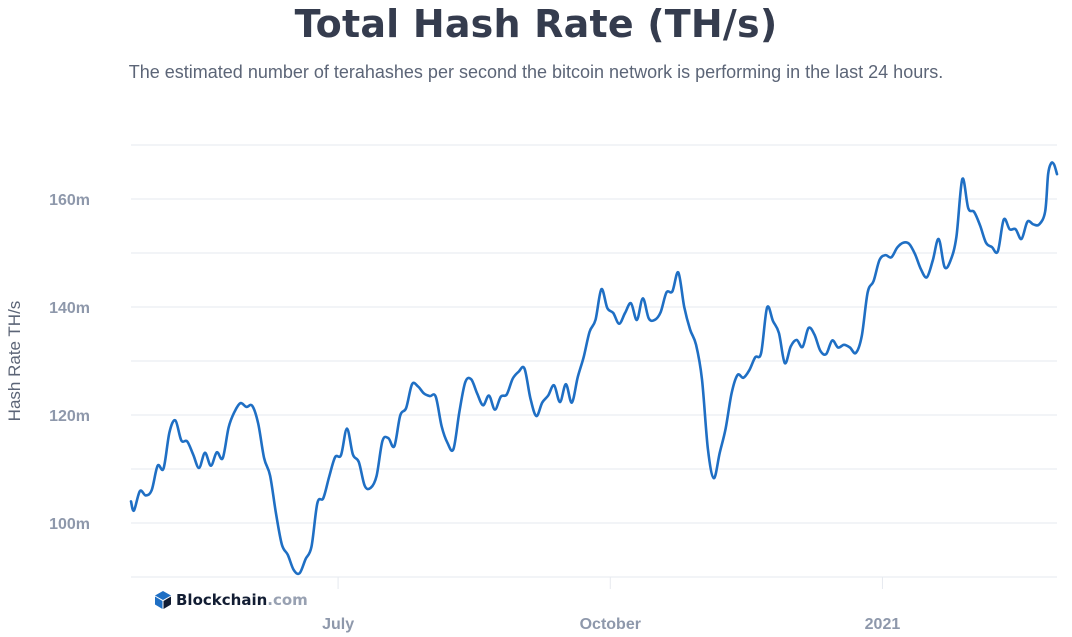  I want to click on y-tick-label: 100m, so click(69, 524).